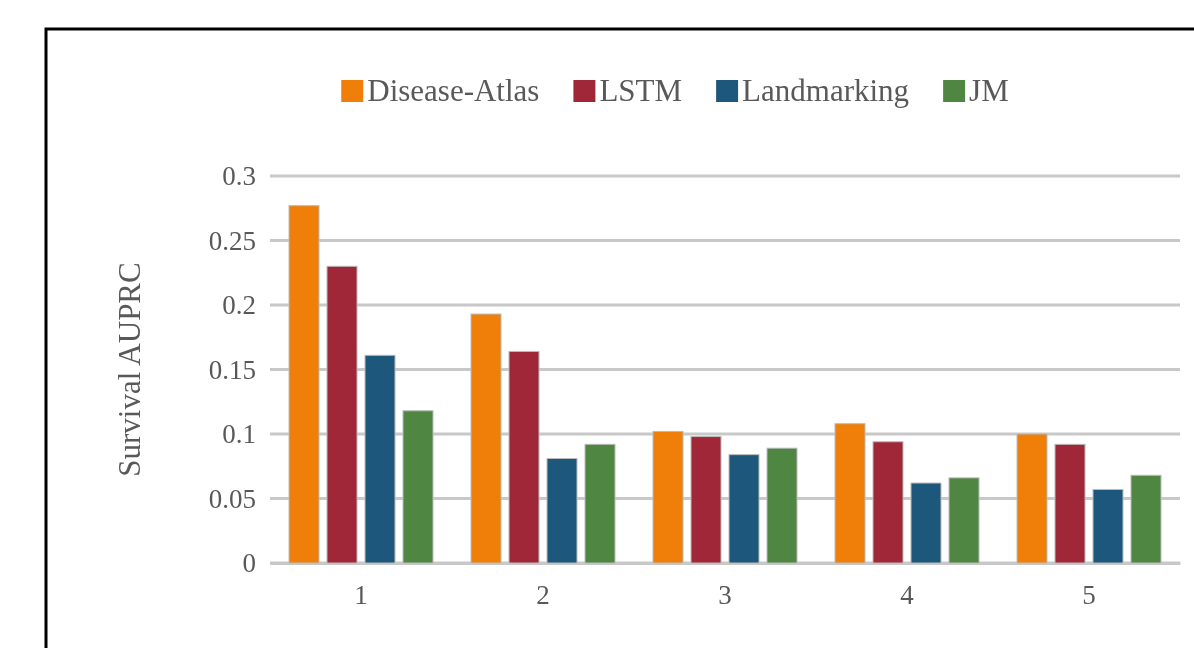 The image size is (1194, 648). Describe the element at coordinates (725, 595) in the screenshot. I see `x-tick-label: 3` at that location.